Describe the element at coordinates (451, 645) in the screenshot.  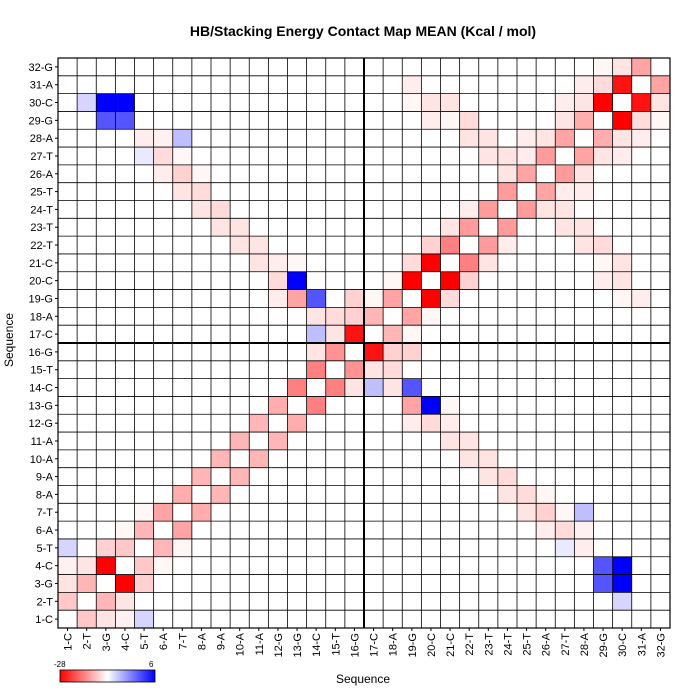
I see `x-tick-label: 21-C` at that location.